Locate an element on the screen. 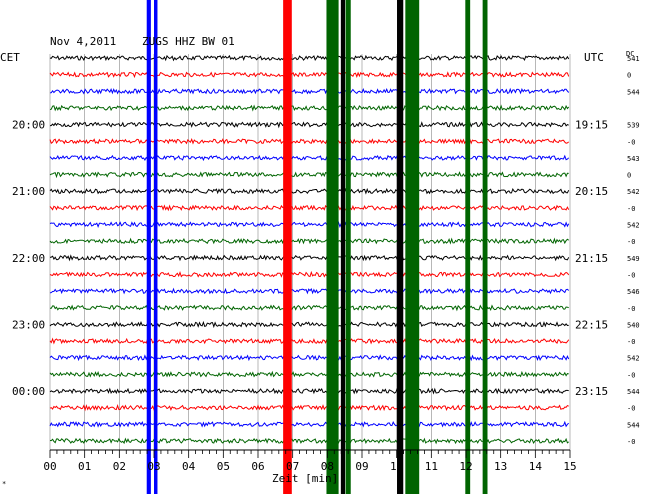 The width and height of the screenshot is (650, 494). left-time-label: 22:00 is located at coordinates (28, 258).